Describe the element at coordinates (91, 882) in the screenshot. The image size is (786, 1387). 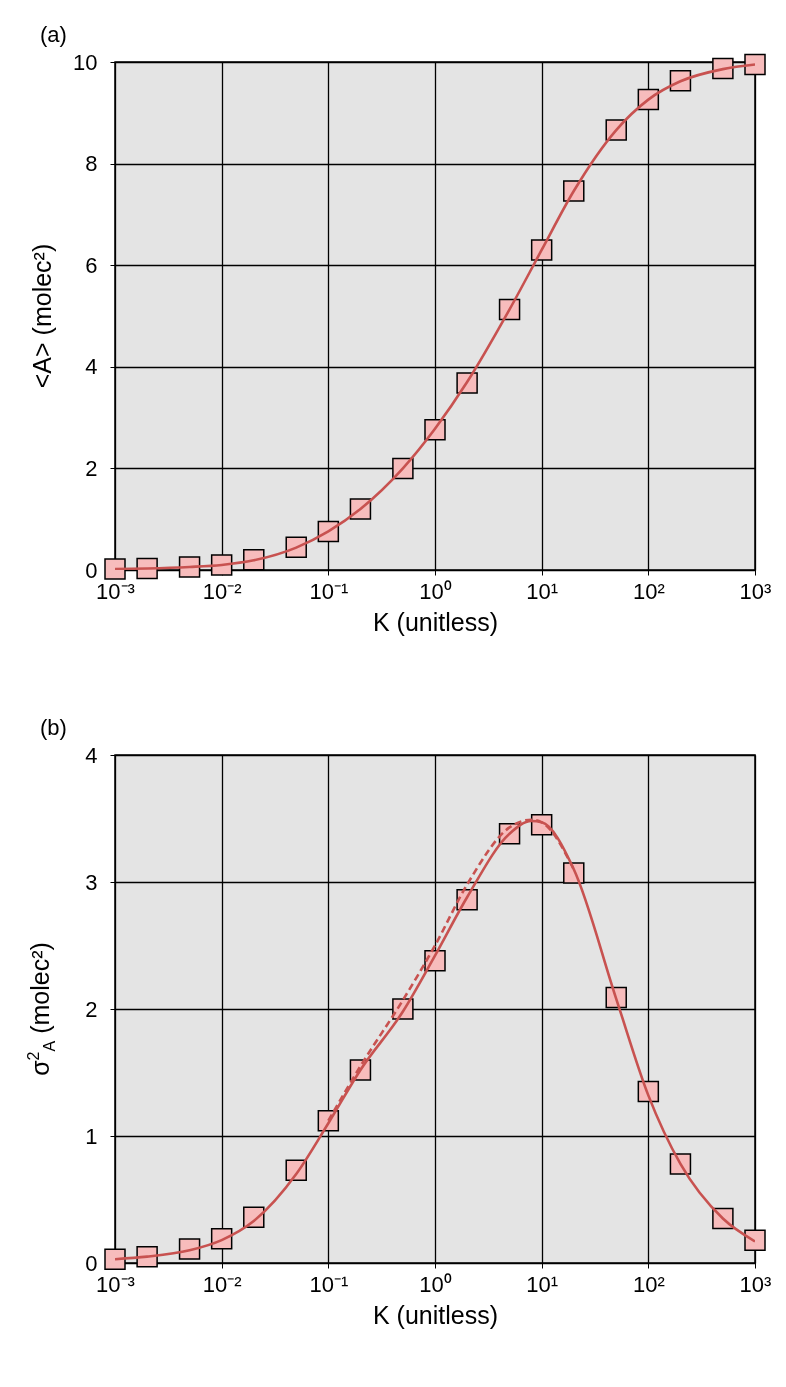
I see `y-tick-label: 3` at that location.